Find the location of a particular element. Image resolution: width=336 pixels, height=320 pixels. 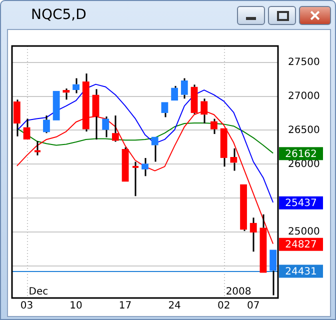

y-tick-label: 27000 is located at coordinates (304, 96).